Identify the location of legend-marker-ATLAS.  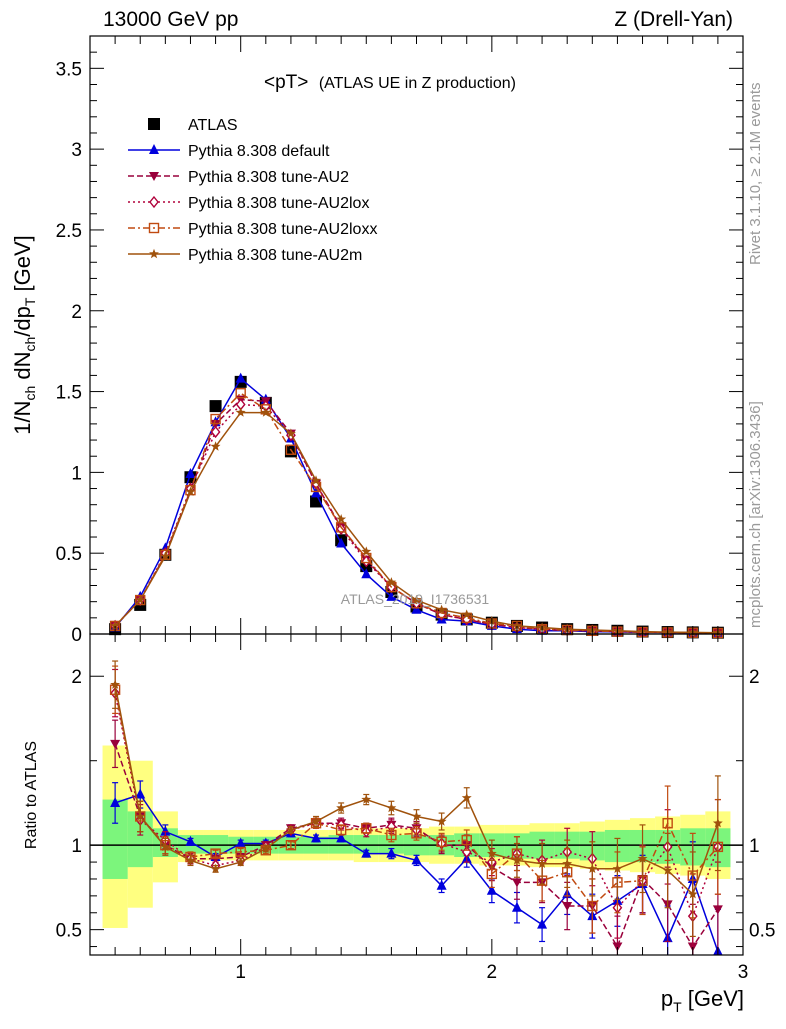
(154, 124).